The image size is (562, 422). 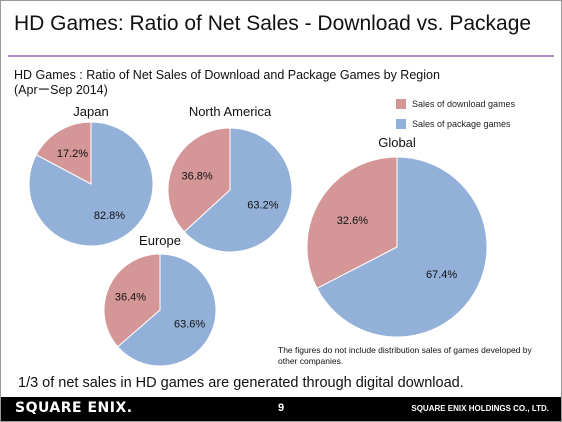 I want to click on legend-swatch-download, so click(x=401, y=104).